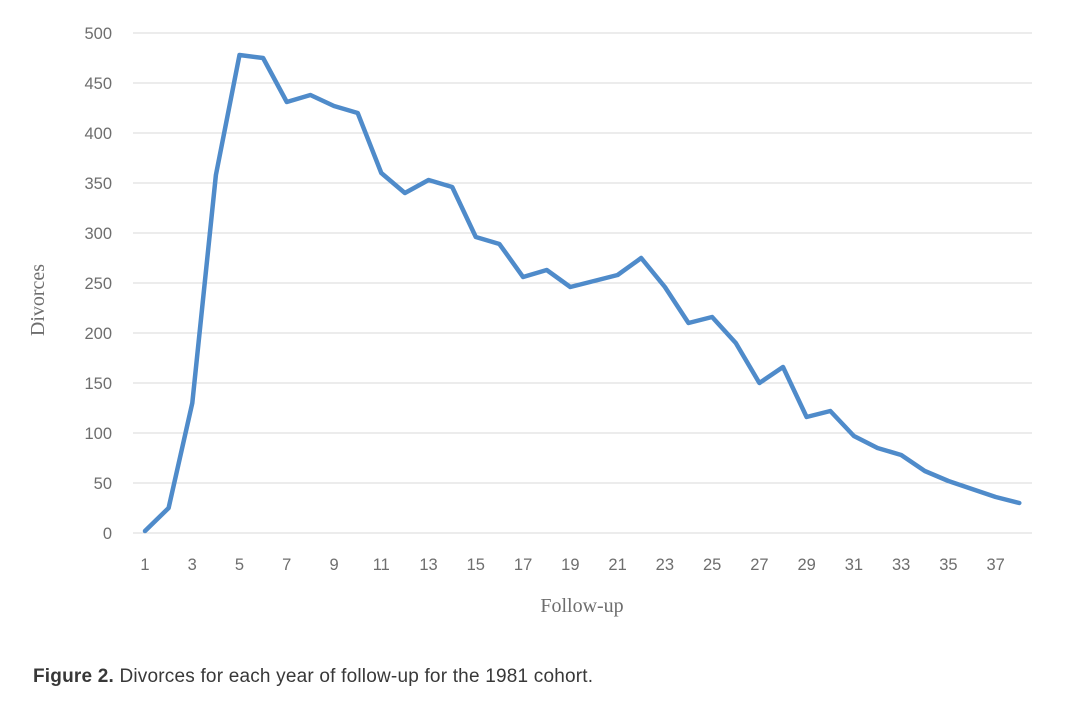 This screenshot has width=1084, height=708. What do you see at coordinates (854, 565) in the screenshot?
I see `x-tick-label-31: 31` at bounding box center [854, 565].